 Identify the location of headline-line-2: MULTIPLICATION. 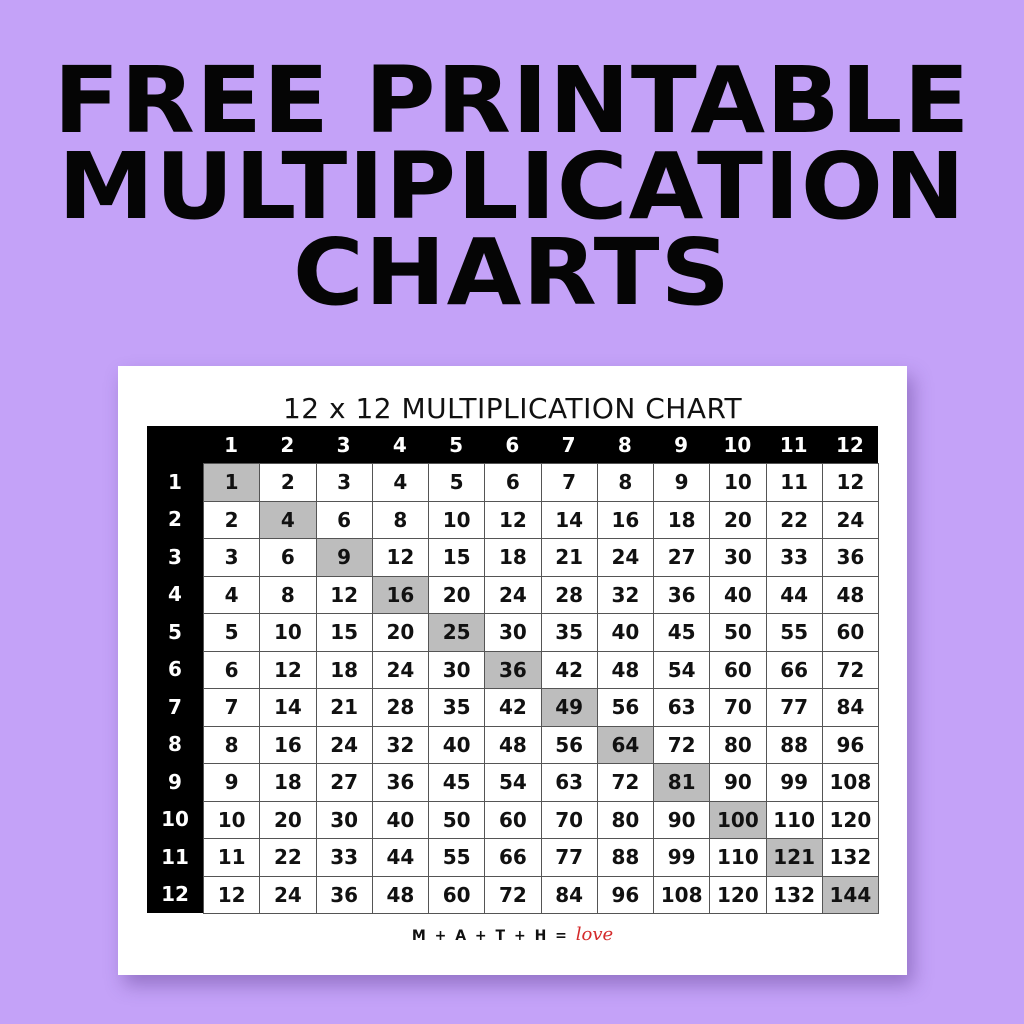
(512, 186).